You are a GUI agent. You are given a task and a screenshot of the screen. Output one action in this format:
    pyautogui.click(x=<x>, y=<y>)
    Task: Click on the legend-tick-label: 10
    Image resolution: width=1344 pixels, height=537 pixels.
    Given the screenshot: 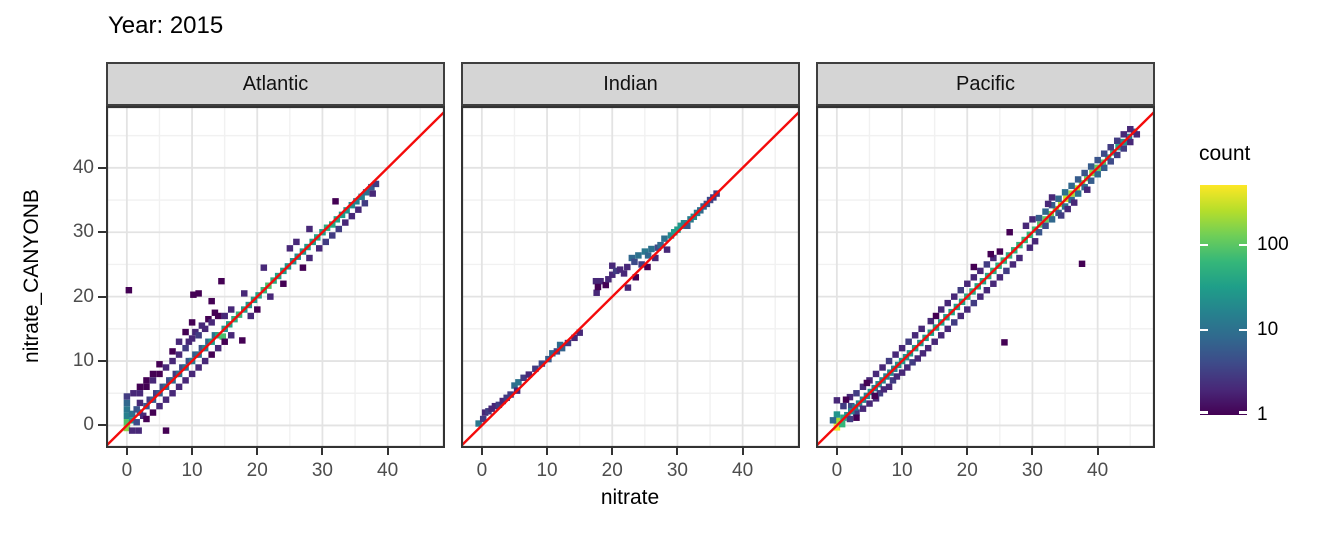 What is the action you would take?
    pyautogui.click(x=1268, y=329)
    